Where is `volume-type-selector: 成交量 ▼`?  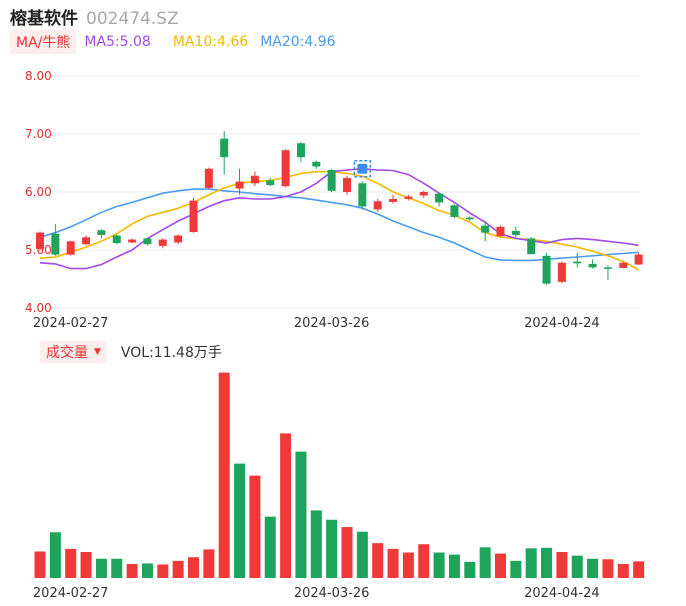 volume-type-selector: 成交量 ▼ is located at coordinates (73, 352).